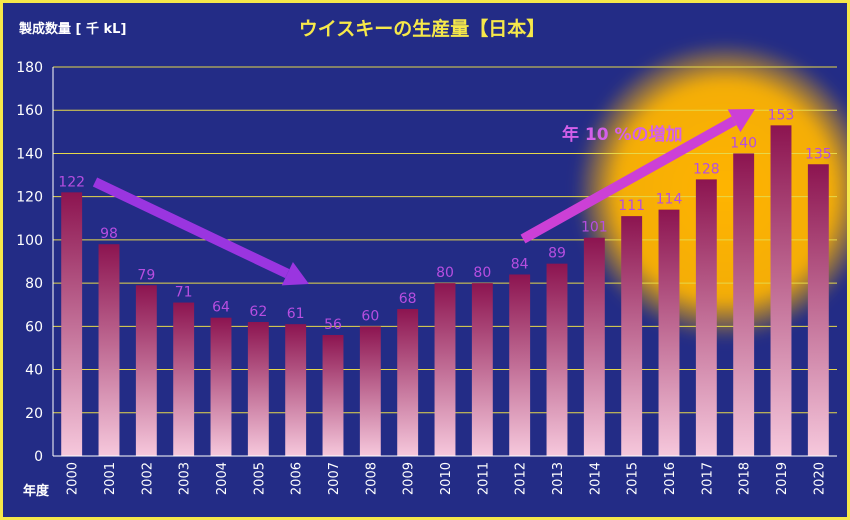  What do you see at coordinates (184, 293) in the screenshot?
I see `data-label: 71` at bounding box center [184, 293].